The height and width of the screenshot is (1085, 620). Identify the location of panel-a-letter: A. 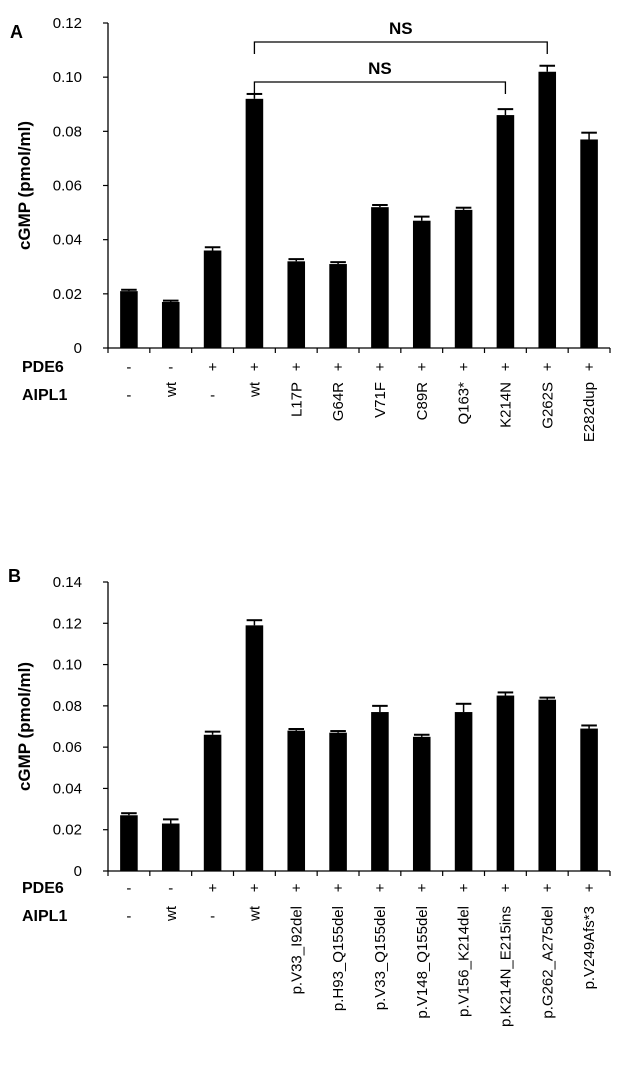
(16, 32).